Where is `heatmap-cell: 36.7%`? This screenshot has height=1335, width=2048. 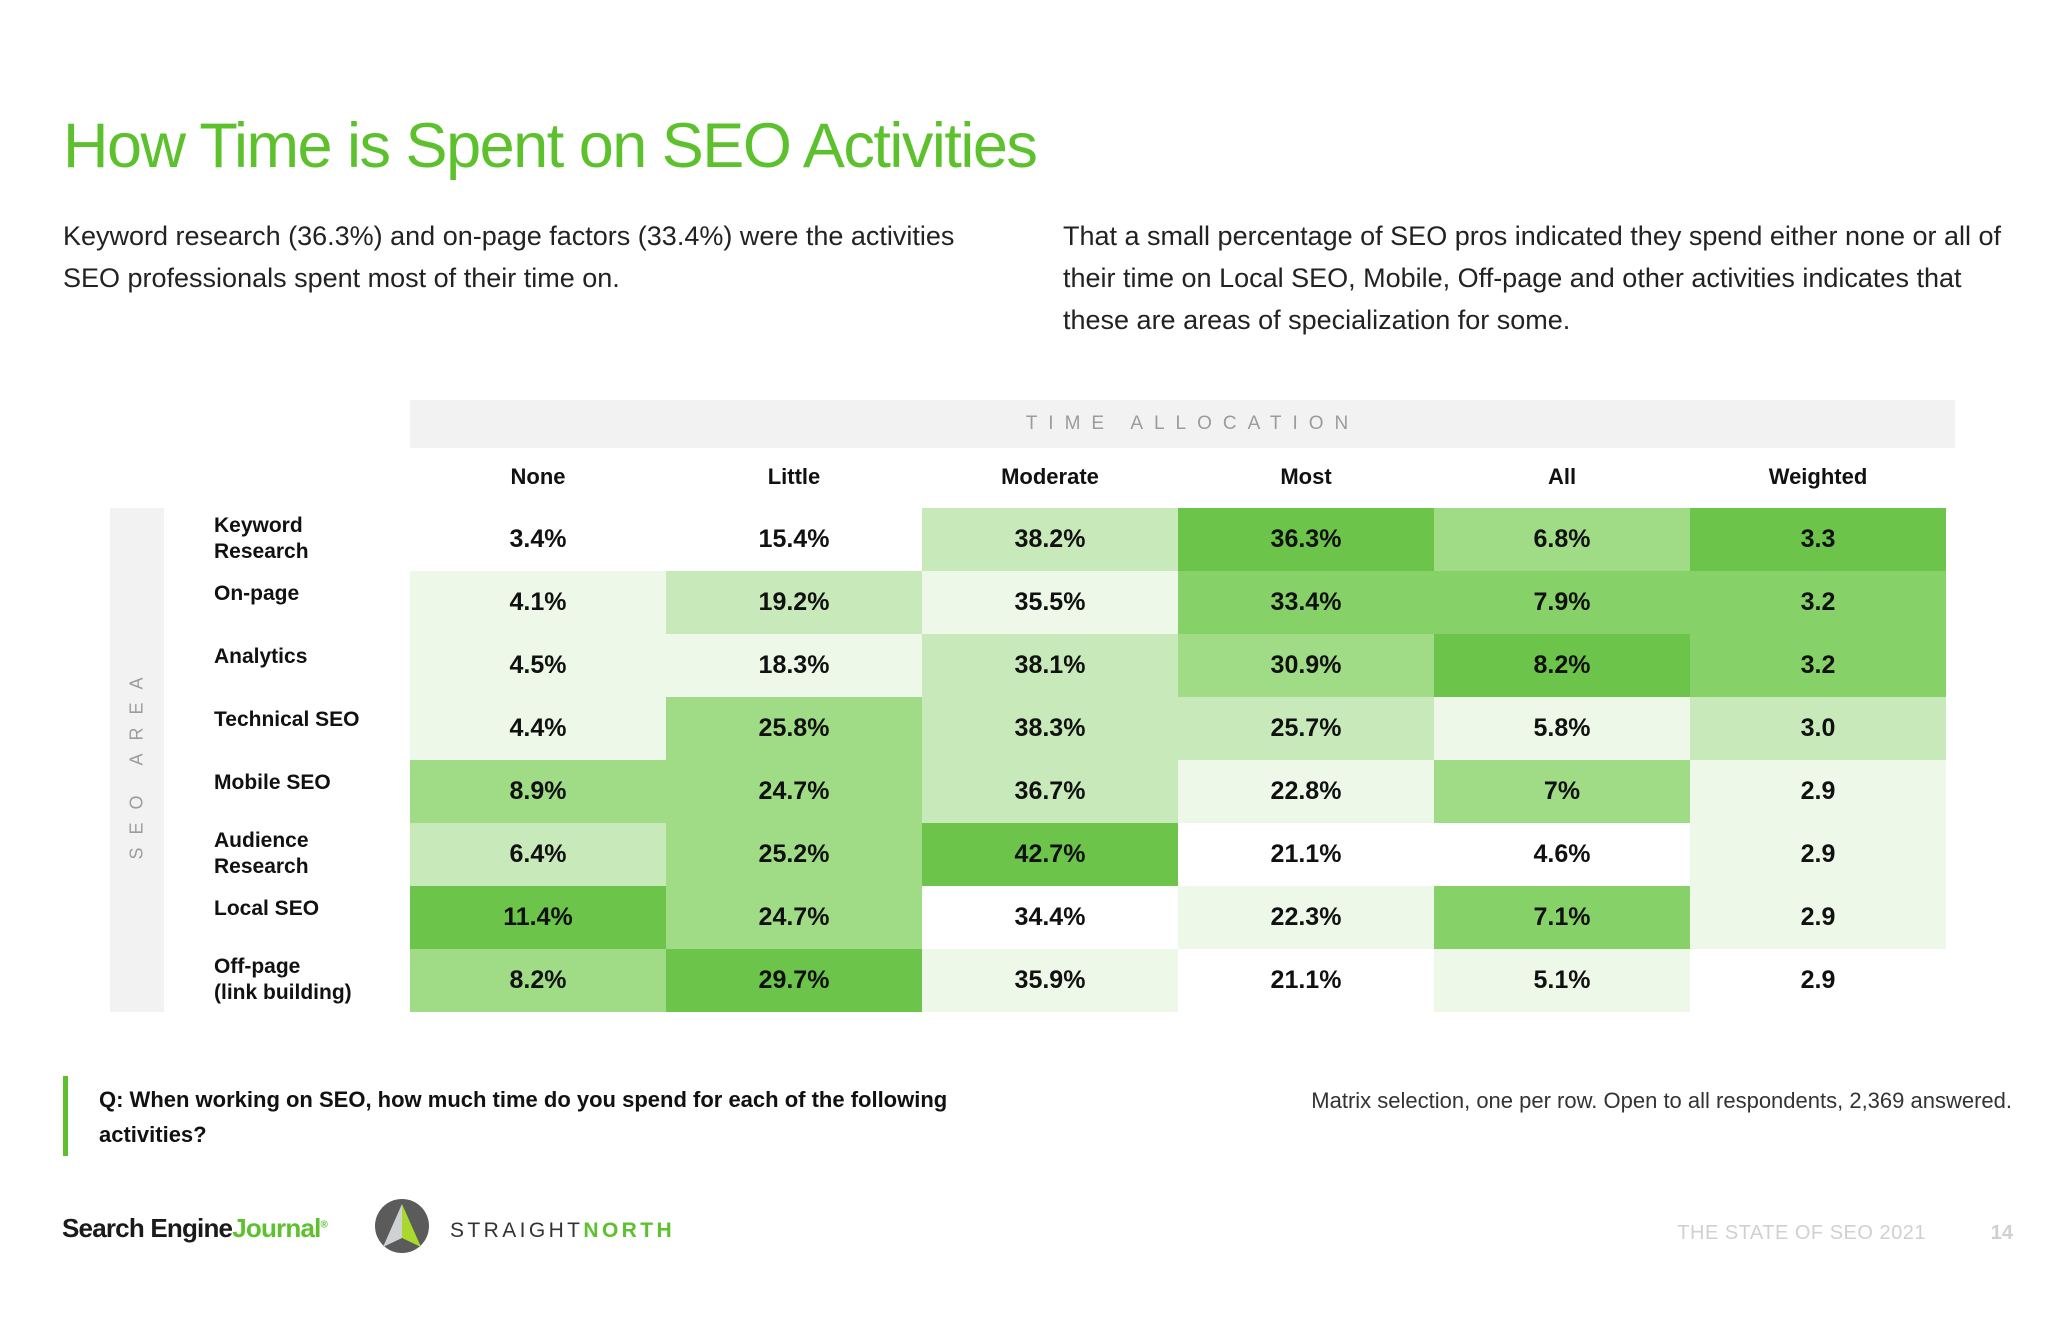
heatmap-cell: 36.7% is located at coordinates (1050, 791).